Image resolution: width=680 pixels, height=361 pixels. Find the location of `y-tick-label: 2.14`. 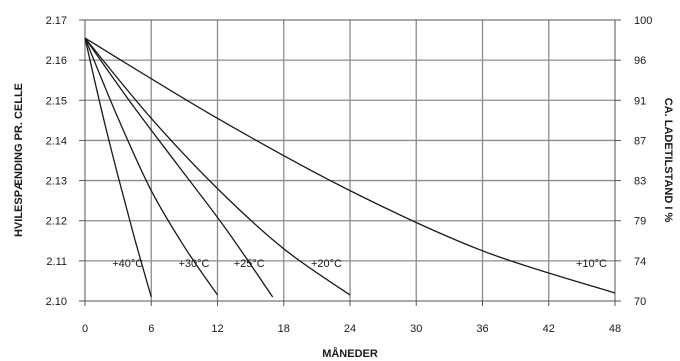

y-tick-label: 2.14 is located at coordinates (56, 141).